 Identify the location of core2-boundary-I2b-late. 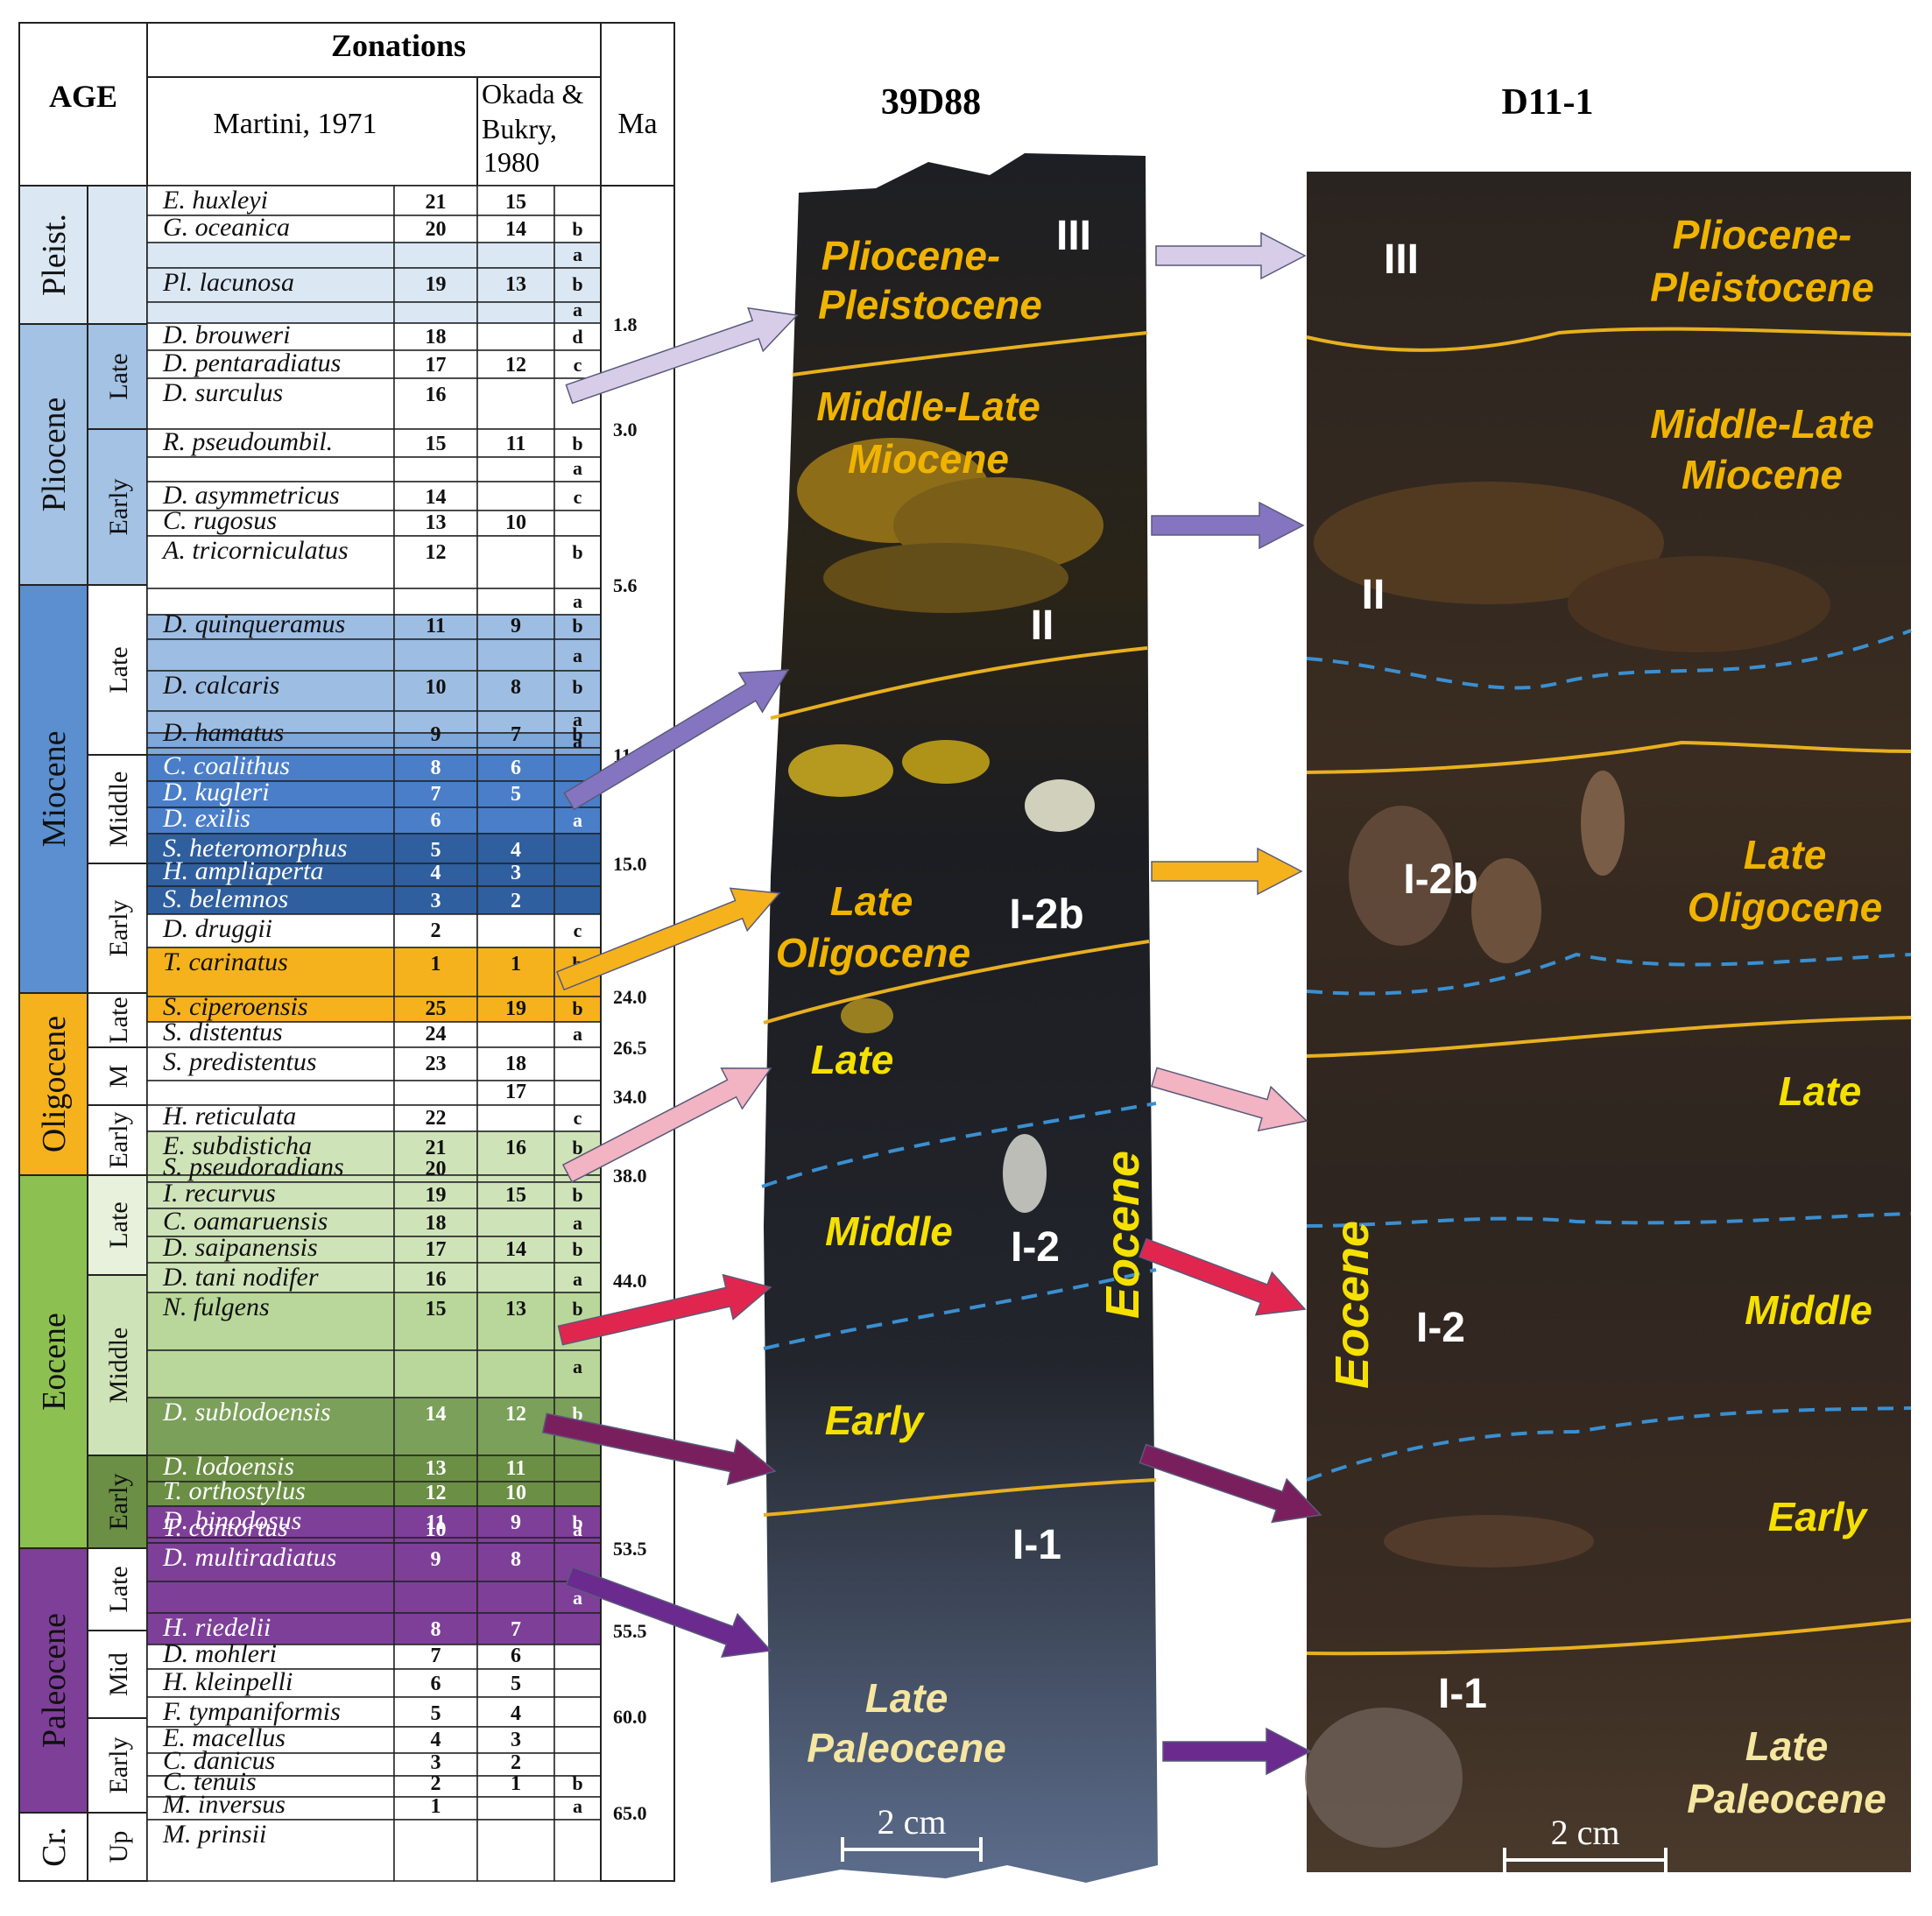
(1609, 1037).